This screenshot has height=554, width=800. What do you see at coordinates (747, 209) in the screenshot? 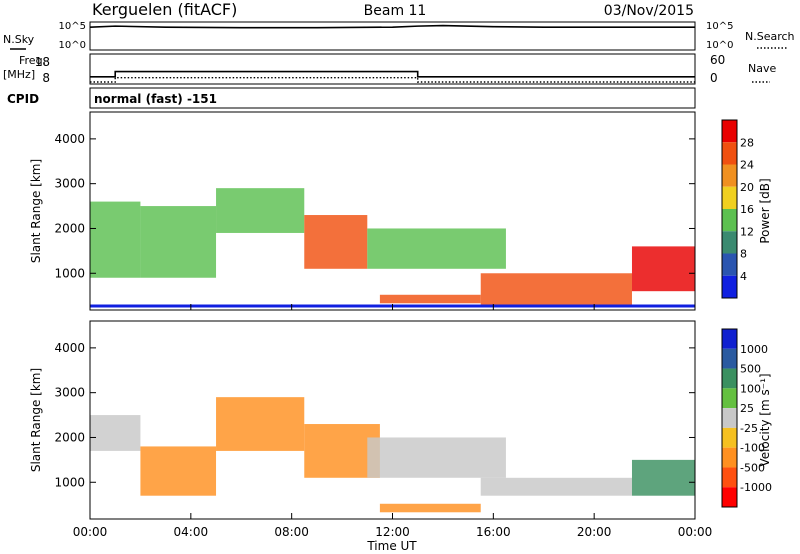
I see `power-colorbar-tick: 16` at bounding box center [747, 209].